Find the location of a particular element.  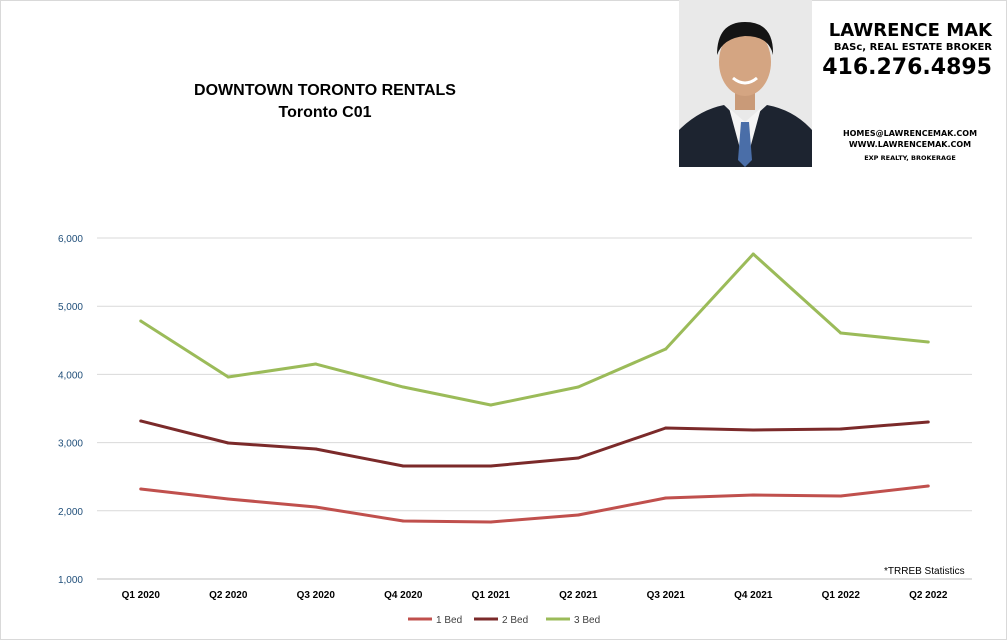

agent-role: BASc, REAL ESTATE BROKER is located at coordinates (912, 47).